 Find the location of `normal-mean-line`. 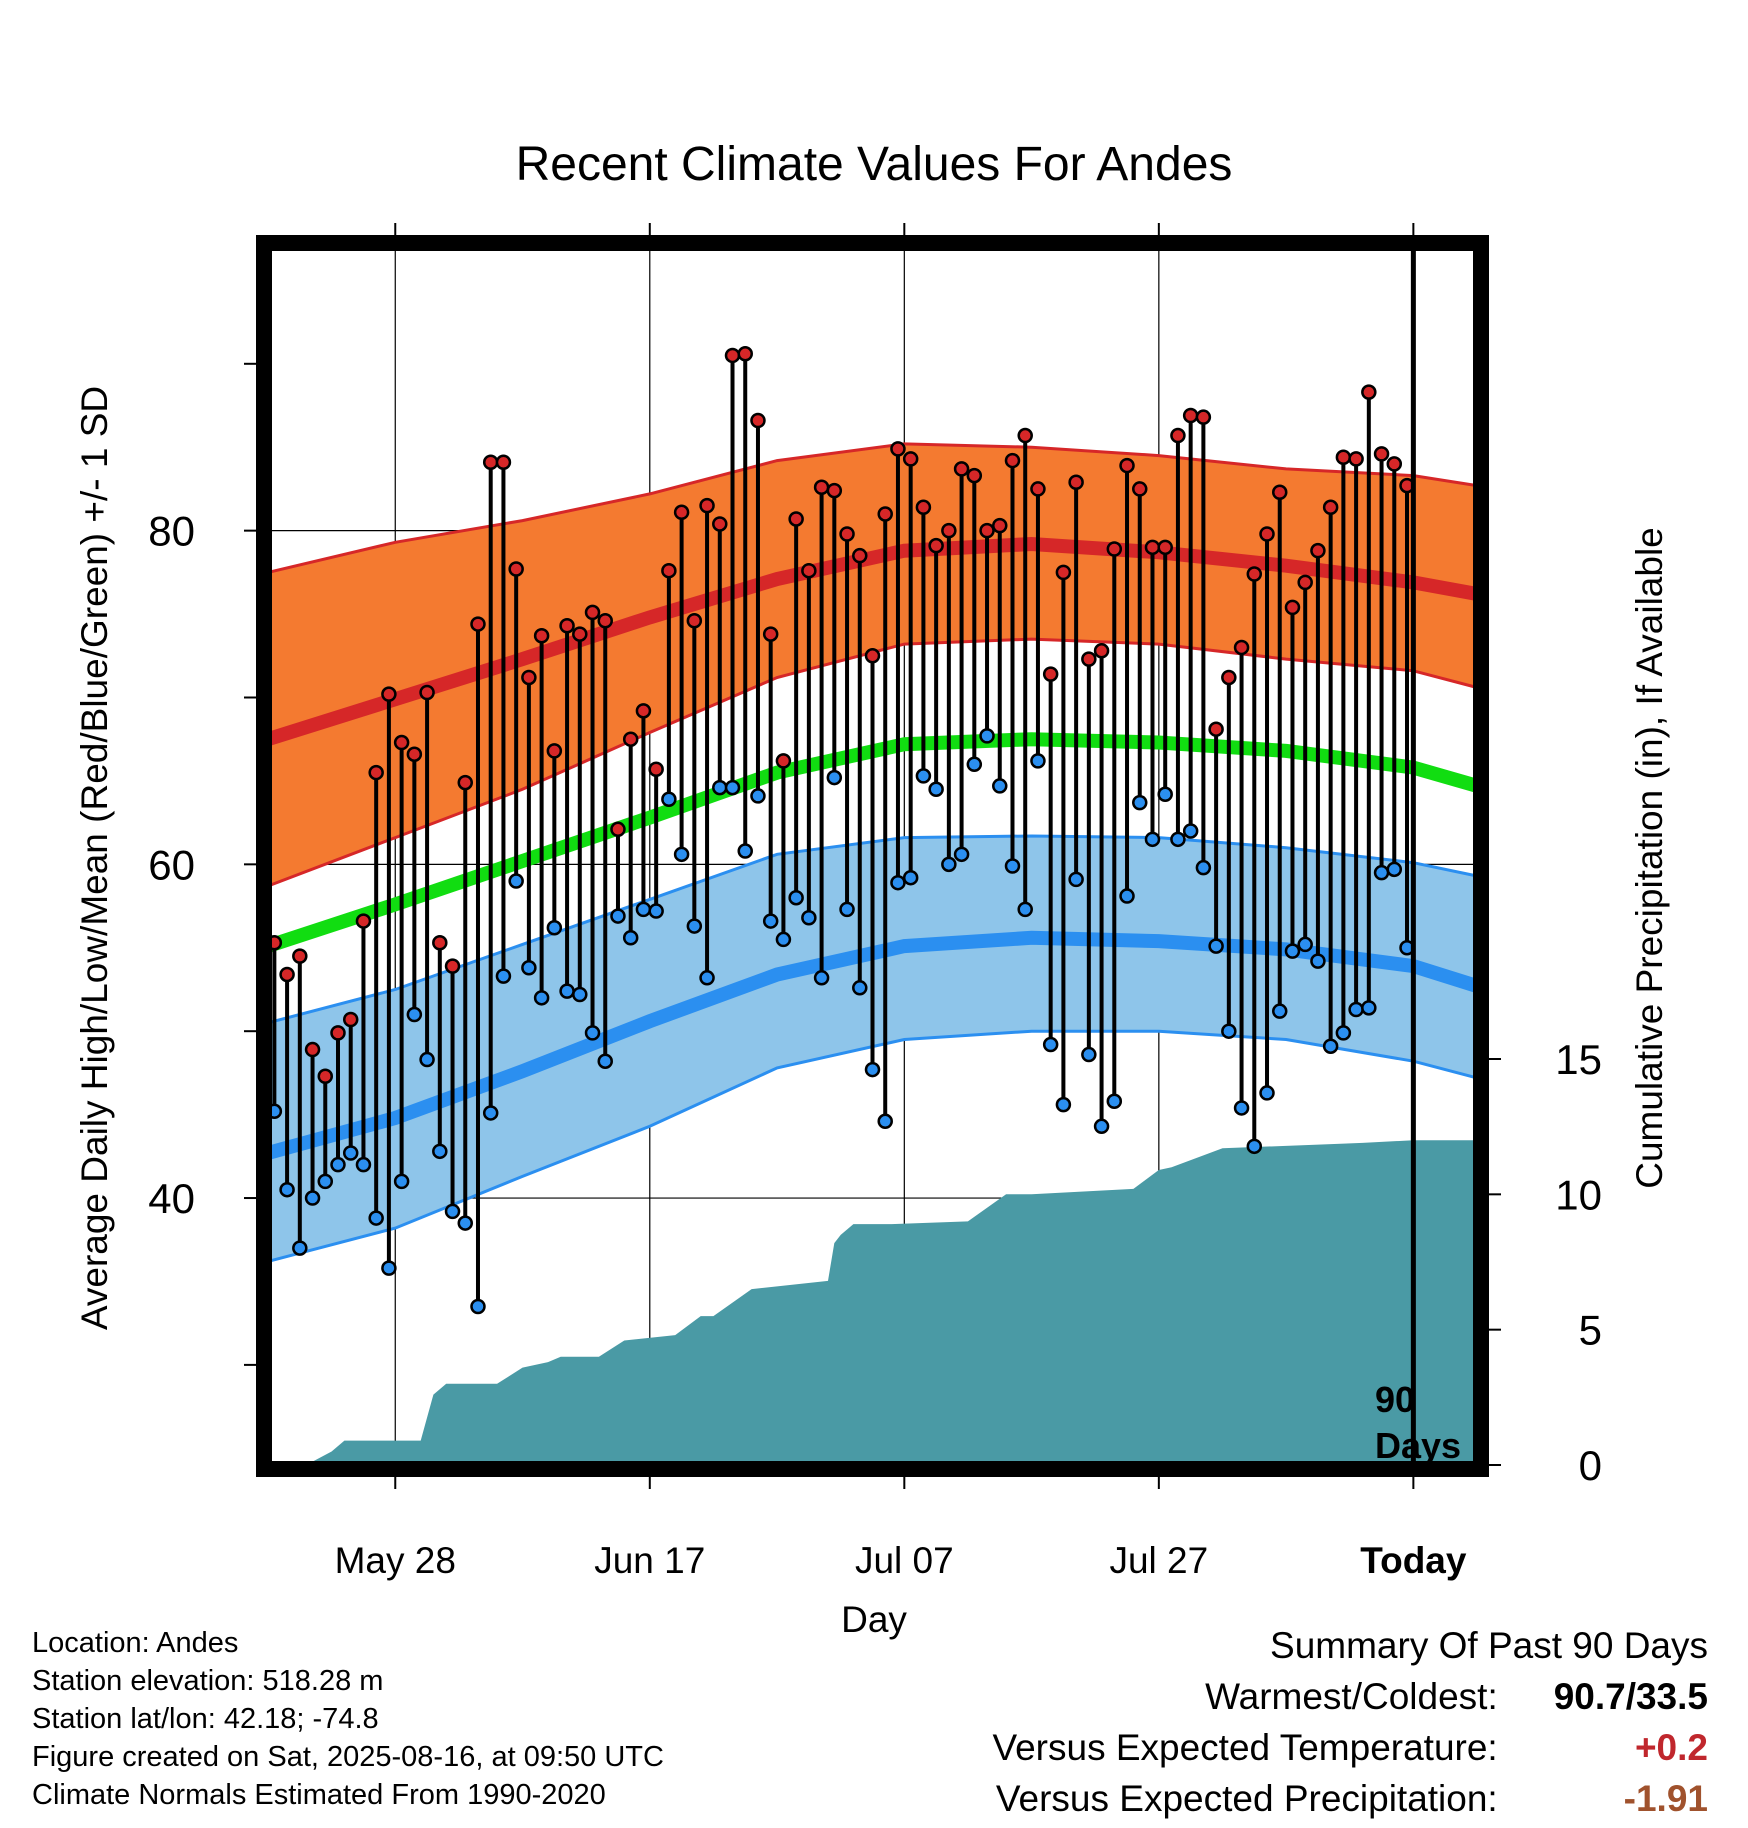

normal-mean-line is located at coordinates (872, 842).